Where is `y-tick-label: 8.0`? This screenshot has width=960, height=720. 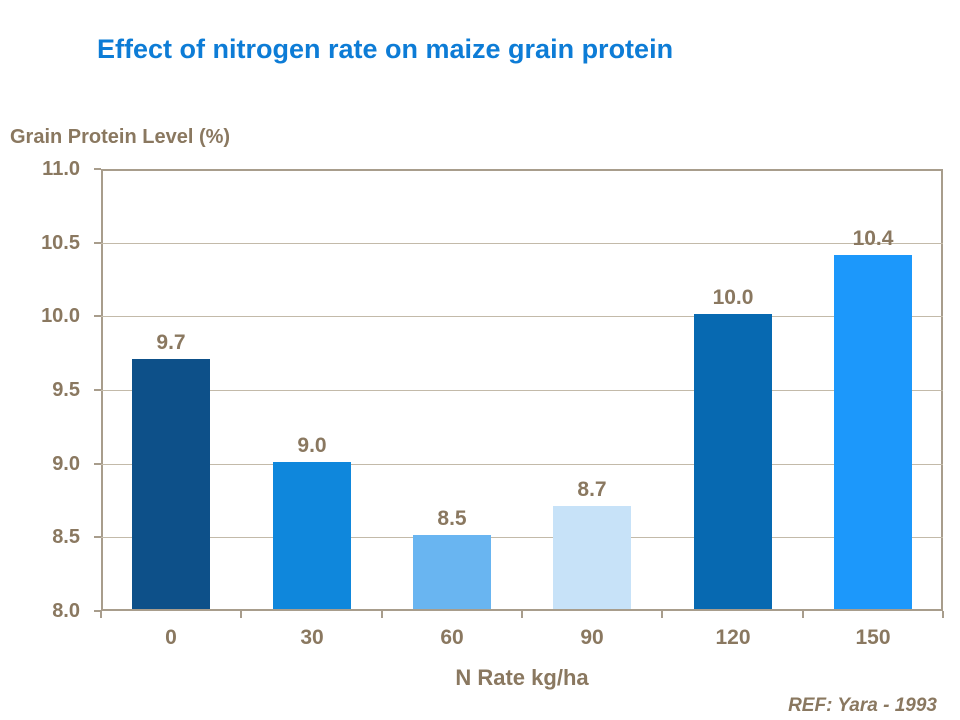 y-tick-label: 8.0 is located at coordinates (66, 611).